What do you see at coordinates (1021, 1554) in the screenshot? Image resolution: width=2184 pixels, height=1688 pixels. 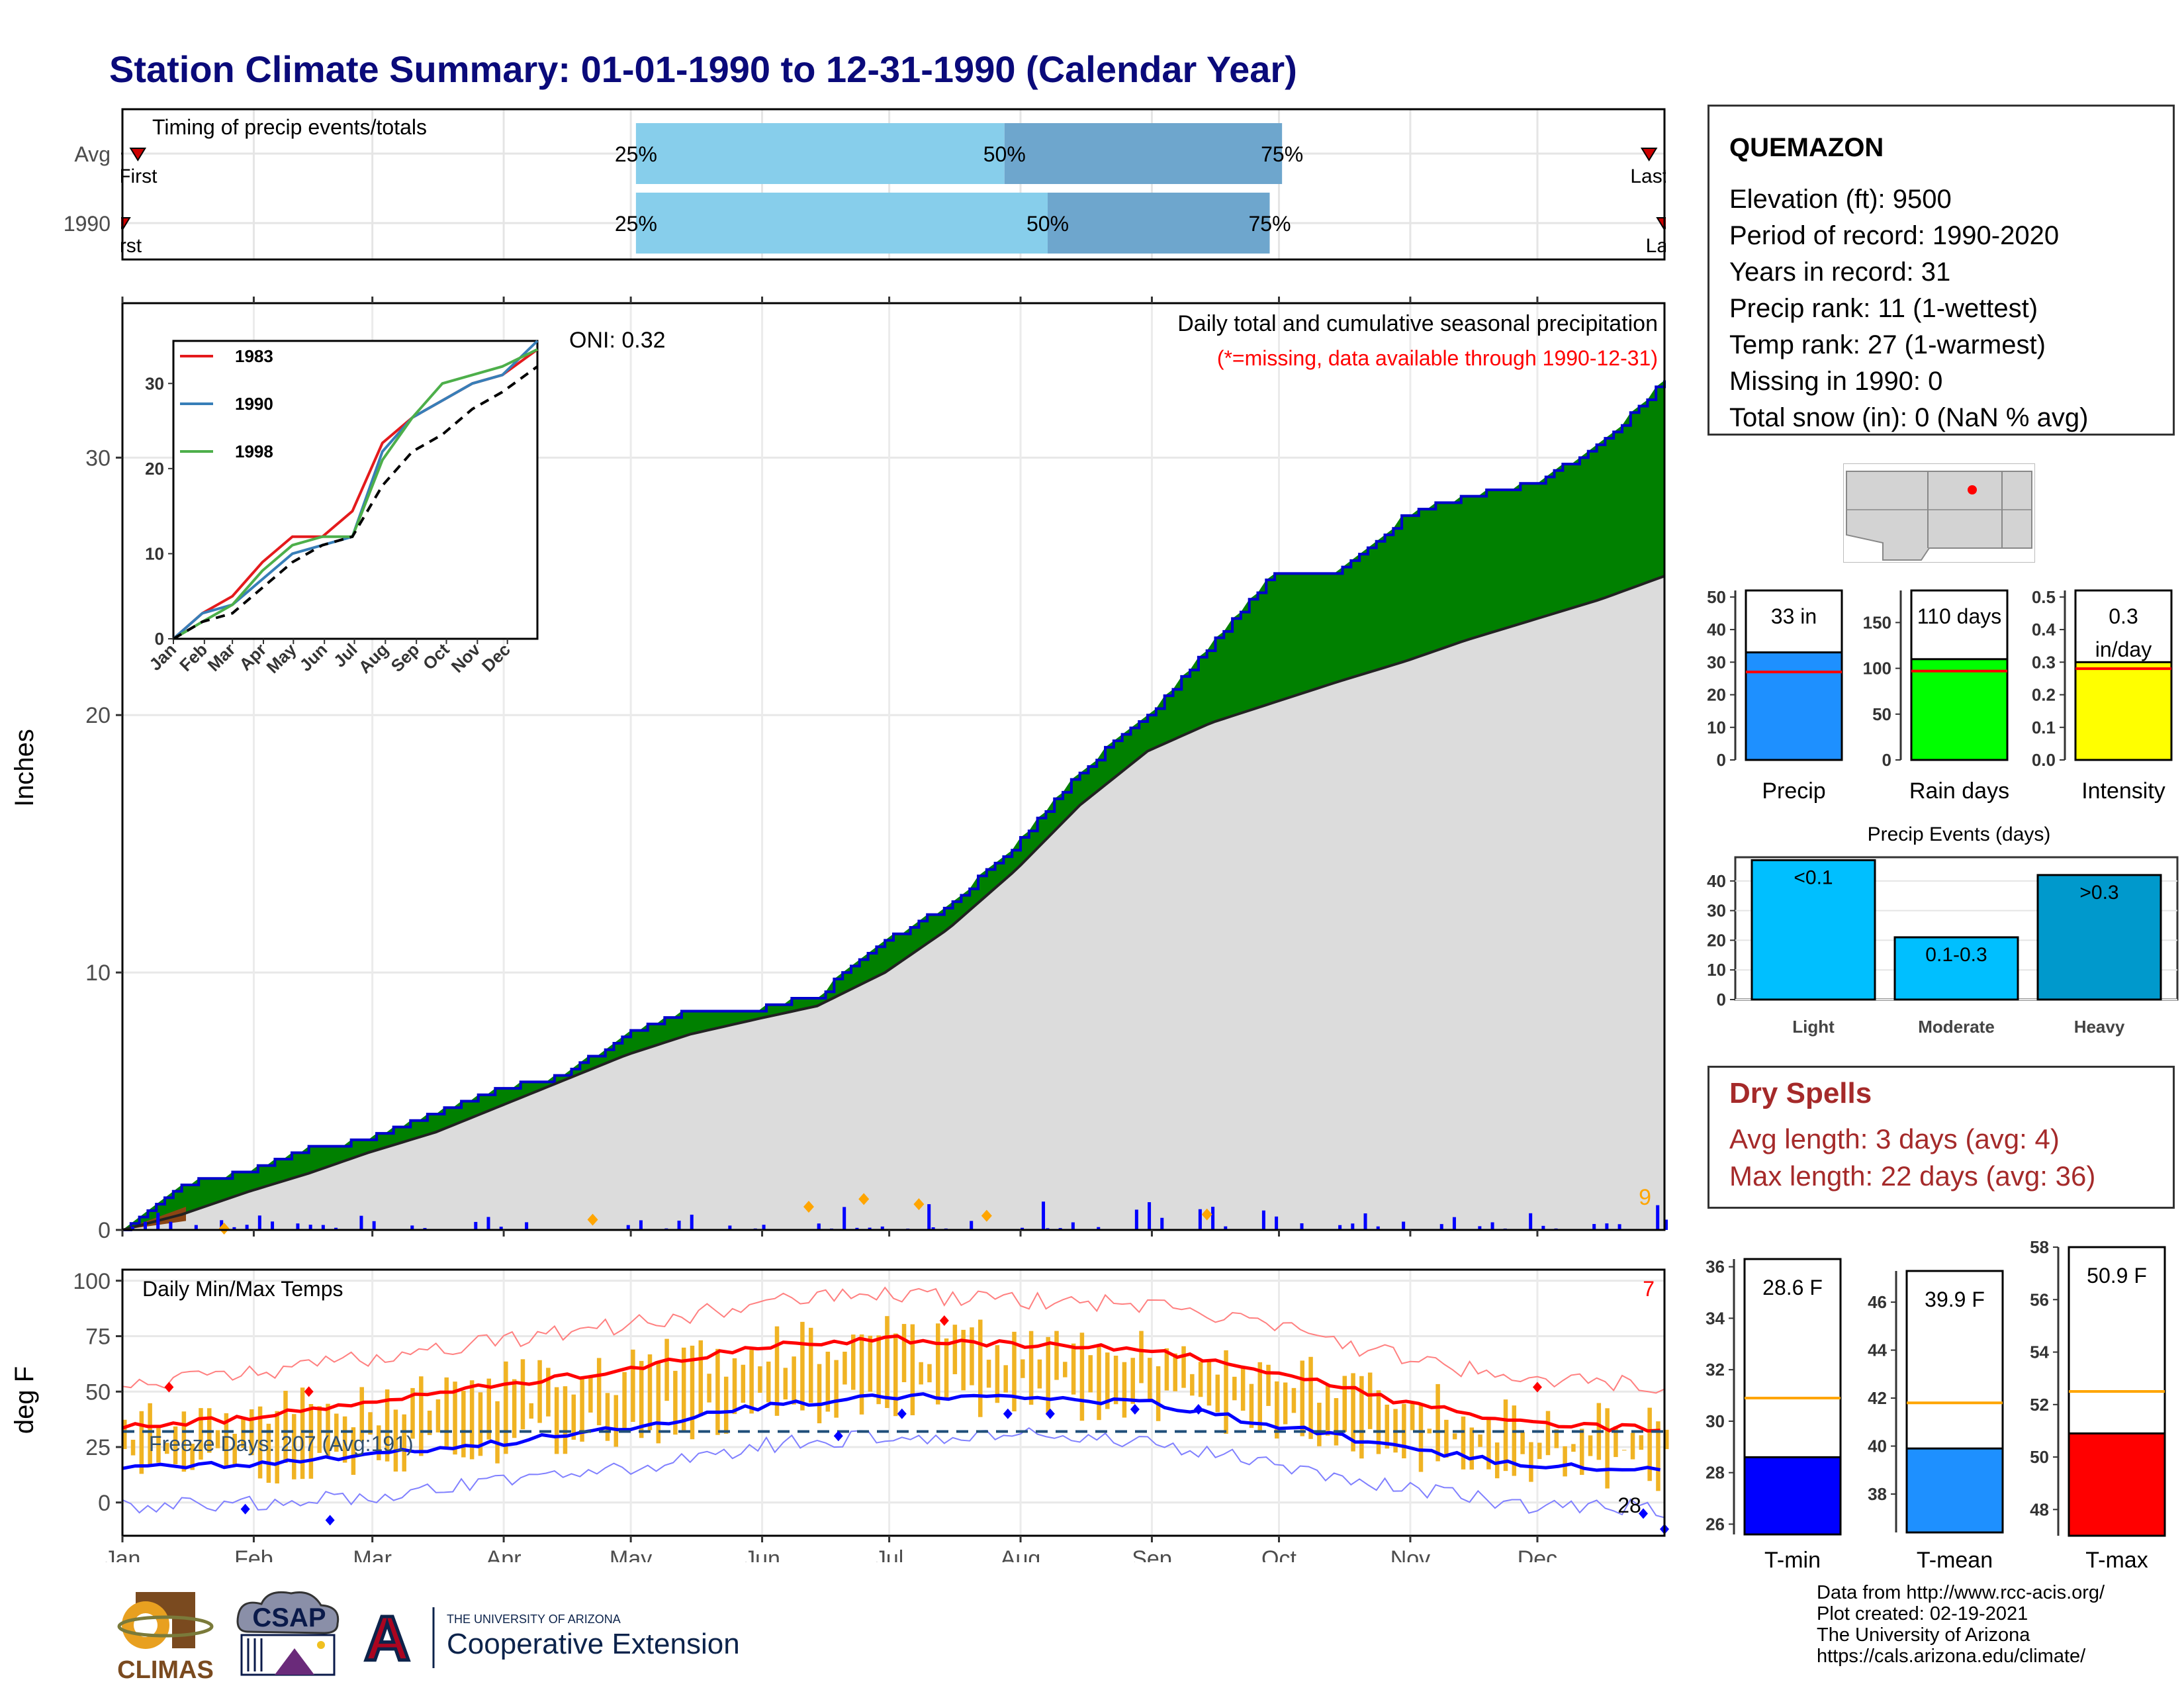 I see `month-label: Aug` at bounding box center [1021, 1554].